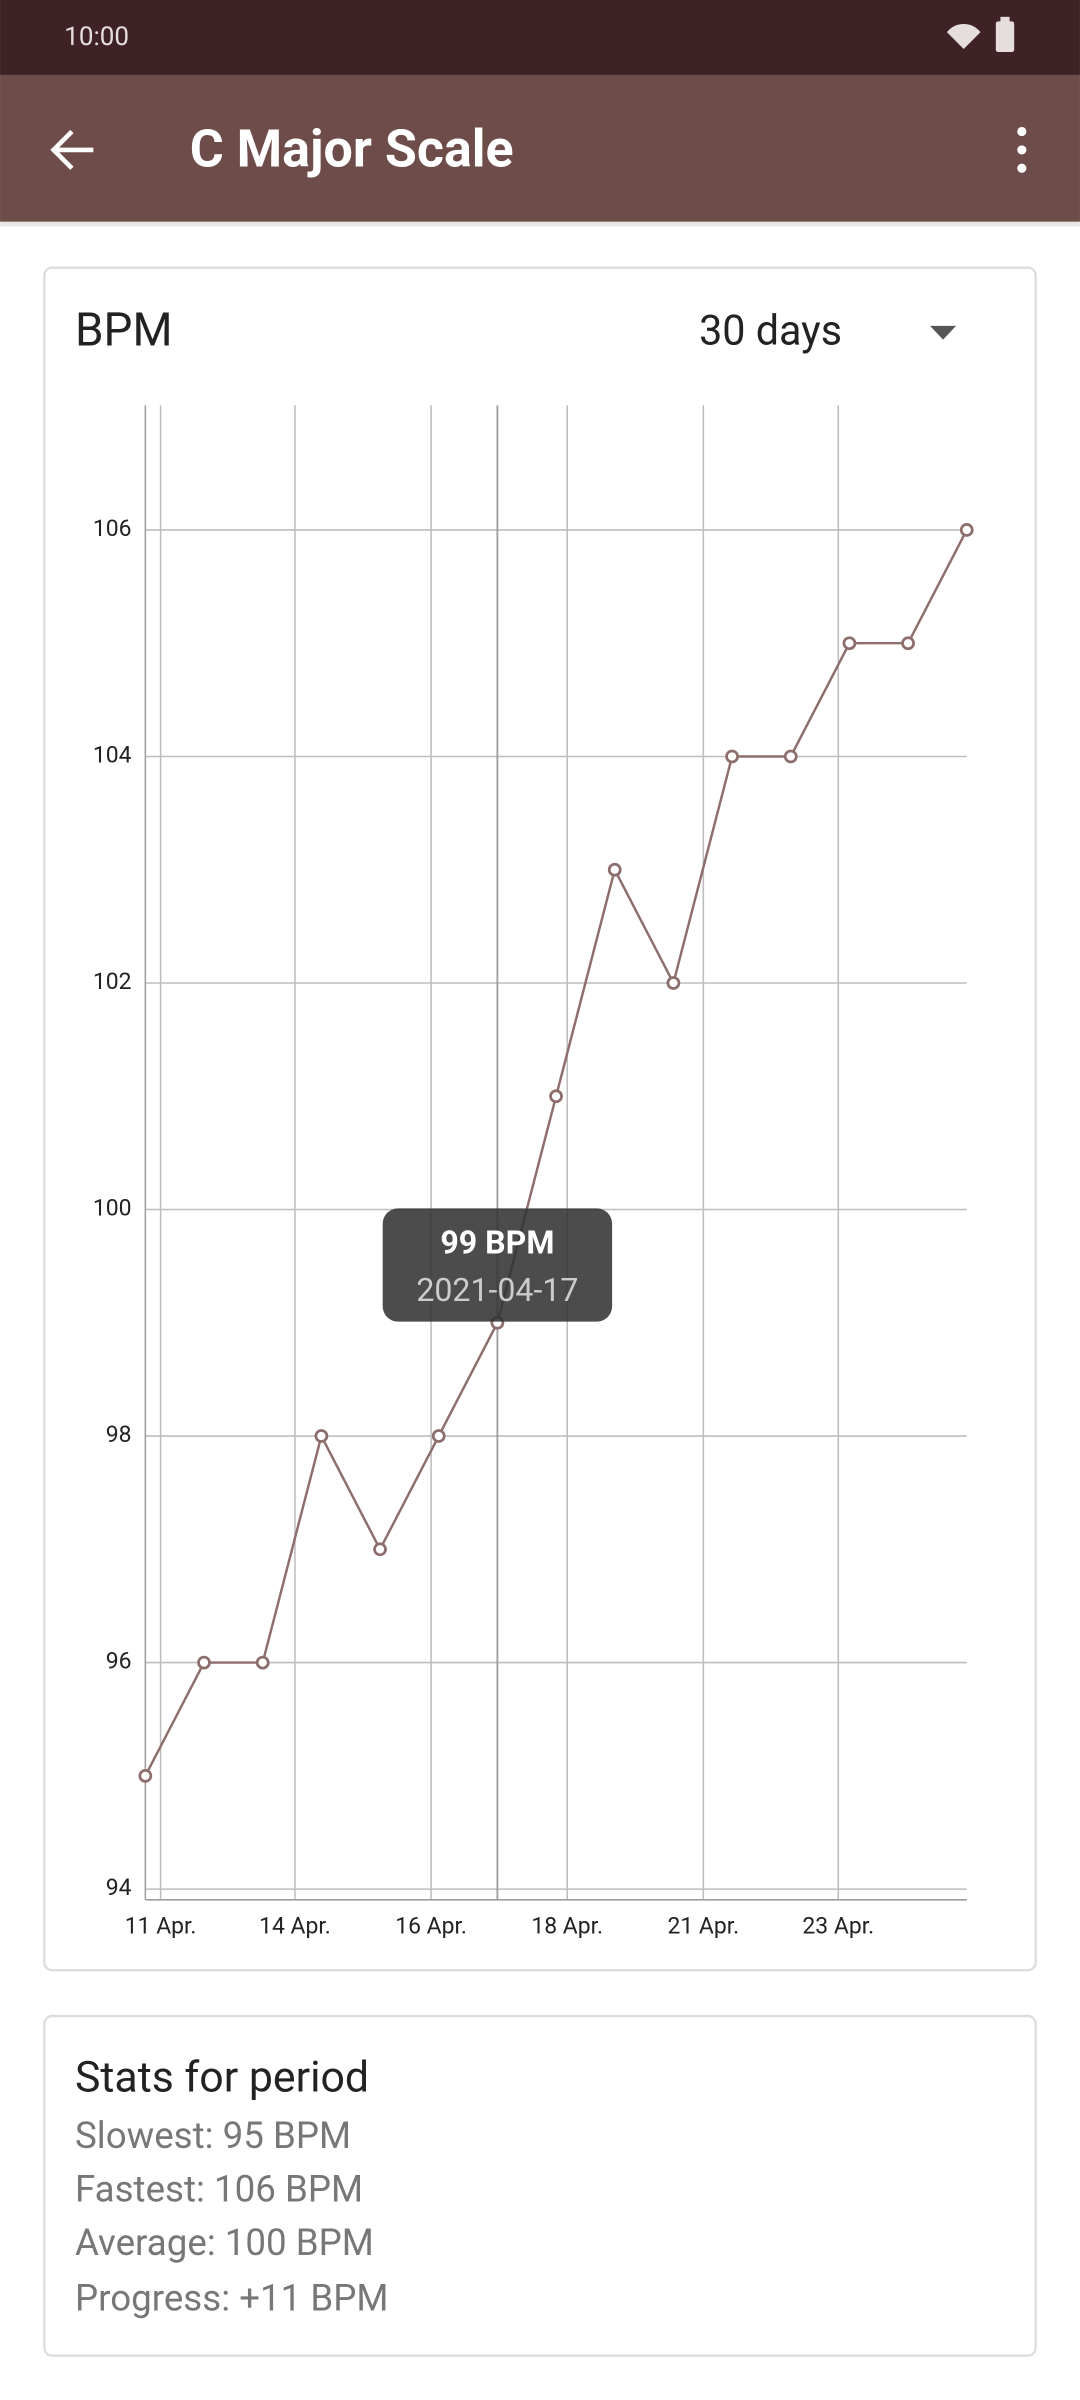 This screenshot has width=1080, height=2400. Describe the element at coordinates (112, 755) in the screenshot. I see `y-tick-label: 104` at that location.